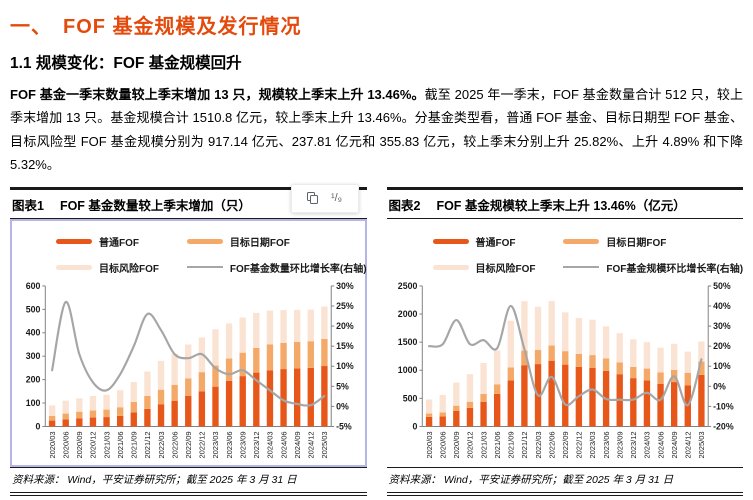  I want to click on selection-toolbar: ¹/₉, so click(324, 198).